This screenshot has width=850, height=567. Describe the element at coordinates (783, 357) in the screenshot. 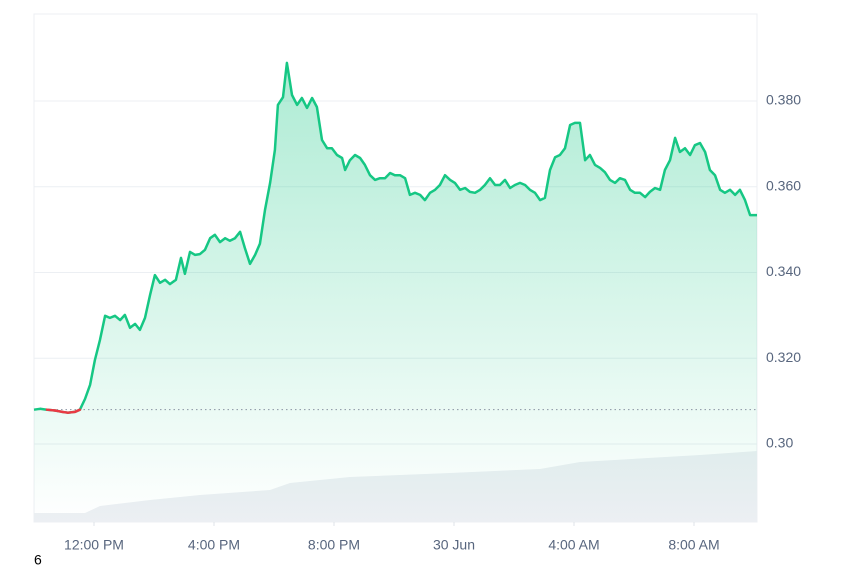

I see `y-tick-label: 0.320` at that location.